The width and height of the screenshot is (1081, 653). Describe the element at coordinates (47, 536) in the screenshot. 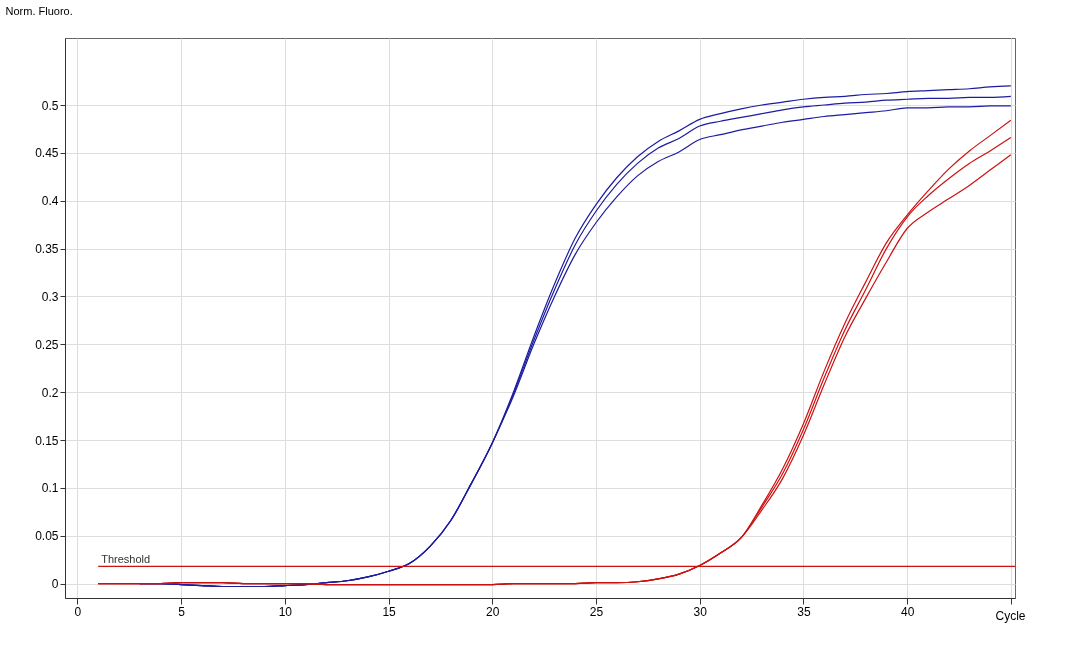

I see `y-tick-label: 0.05` at that location.